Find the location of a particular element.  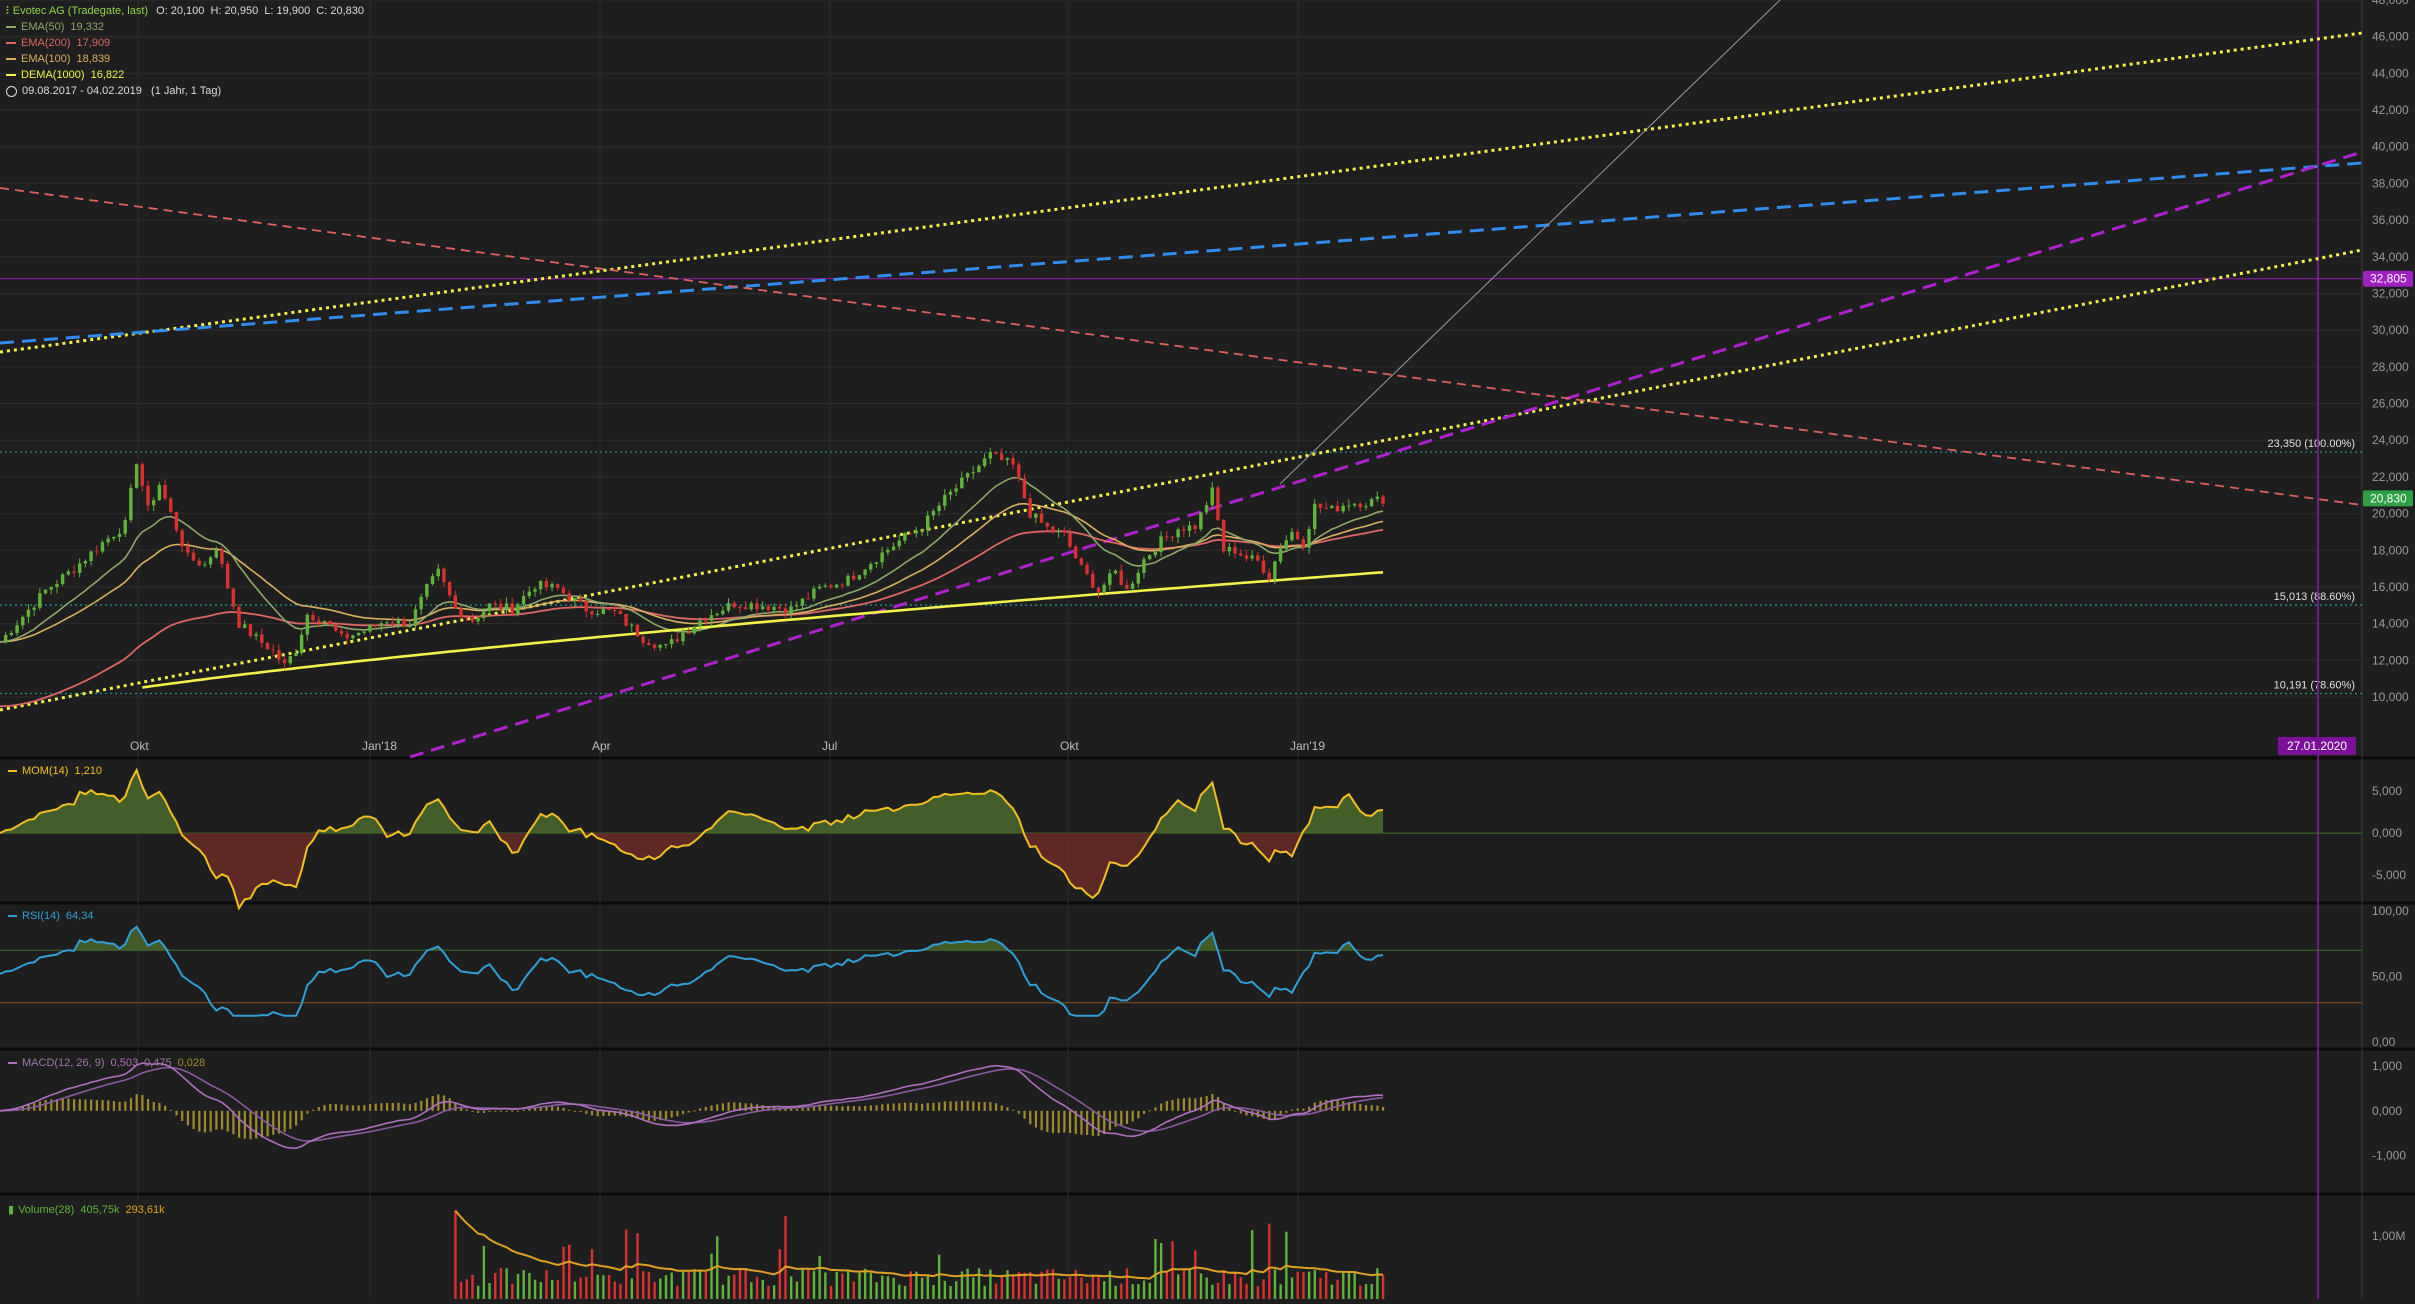

y-tick-label: 14,000 is located at coordinates (2390, 624).